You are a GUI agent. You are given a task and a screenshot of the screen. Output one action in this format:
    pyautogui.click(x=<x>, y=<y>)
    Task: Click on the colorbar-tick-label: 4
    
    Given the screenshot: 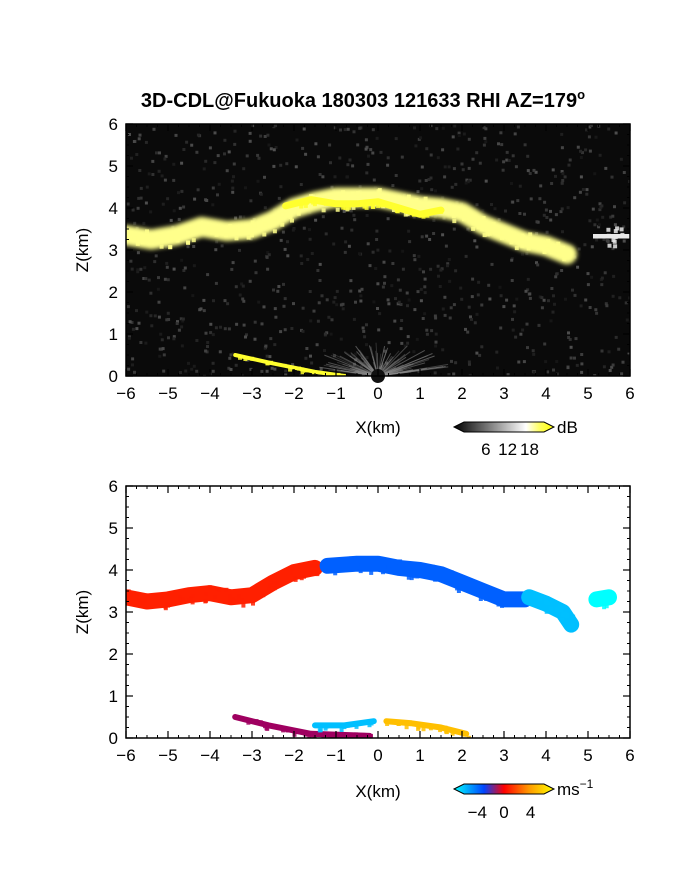 What is the action you would take?
    pyautogui.click(x=530, y=812)
    